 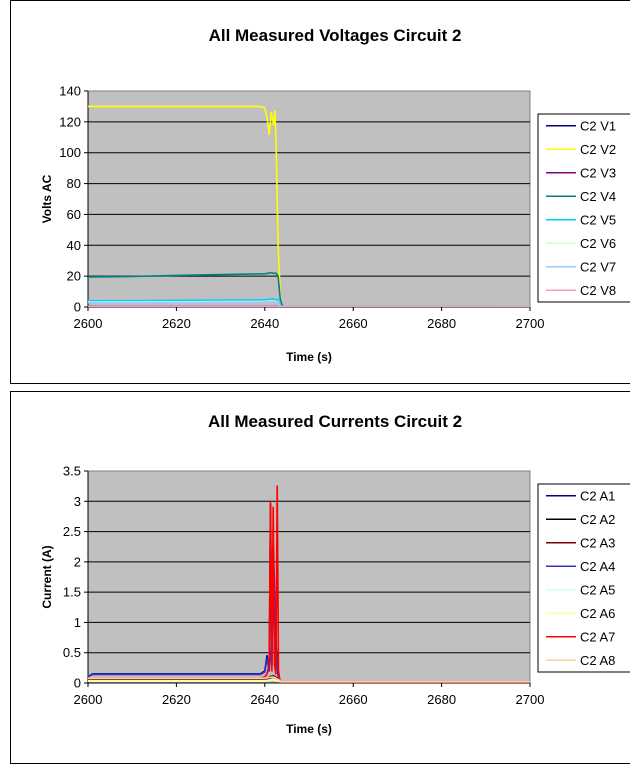 What do you see at coordinates (597, 636) in the screenshot?
I see `legend-label: C2 A7` at bounding box center [597, 636].